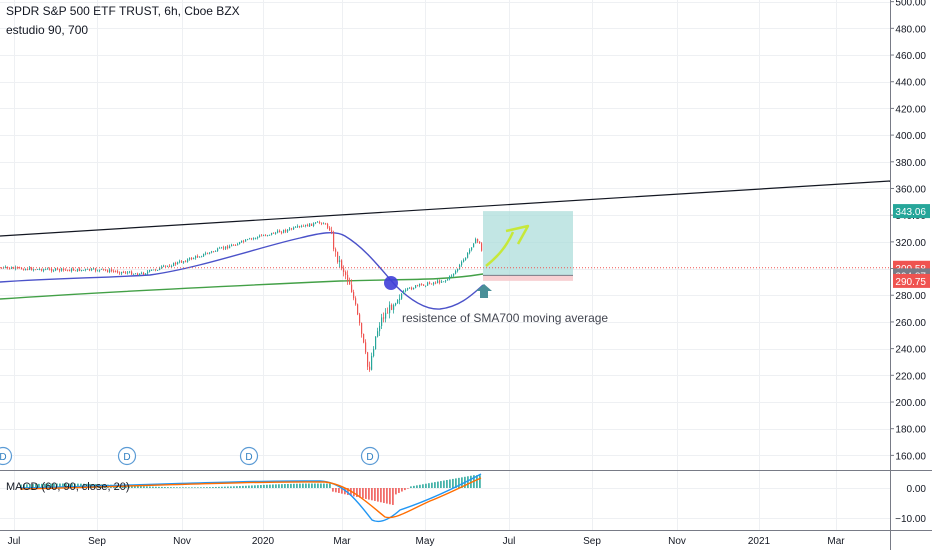 The width and height of the screenshot is (932, 555). I want to click on price-axis-label: 280.00, so click(910, 296).